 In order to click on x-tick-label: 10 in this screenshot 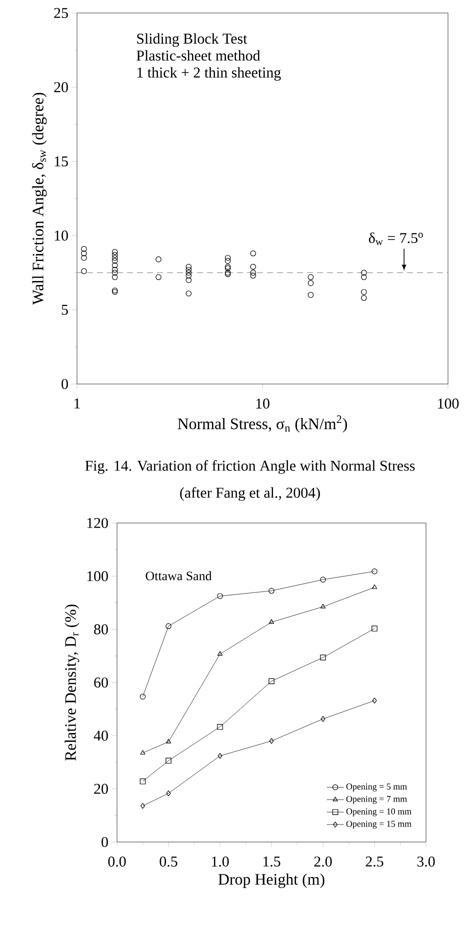, I will do `click(263, 403)`.